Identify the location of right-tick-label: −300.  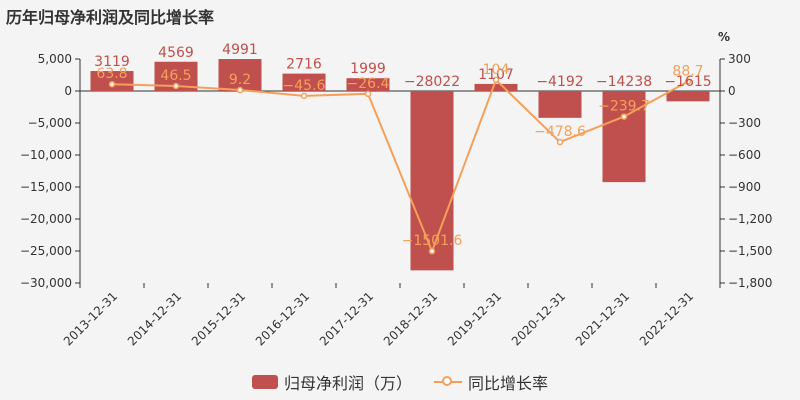
(744, 123).